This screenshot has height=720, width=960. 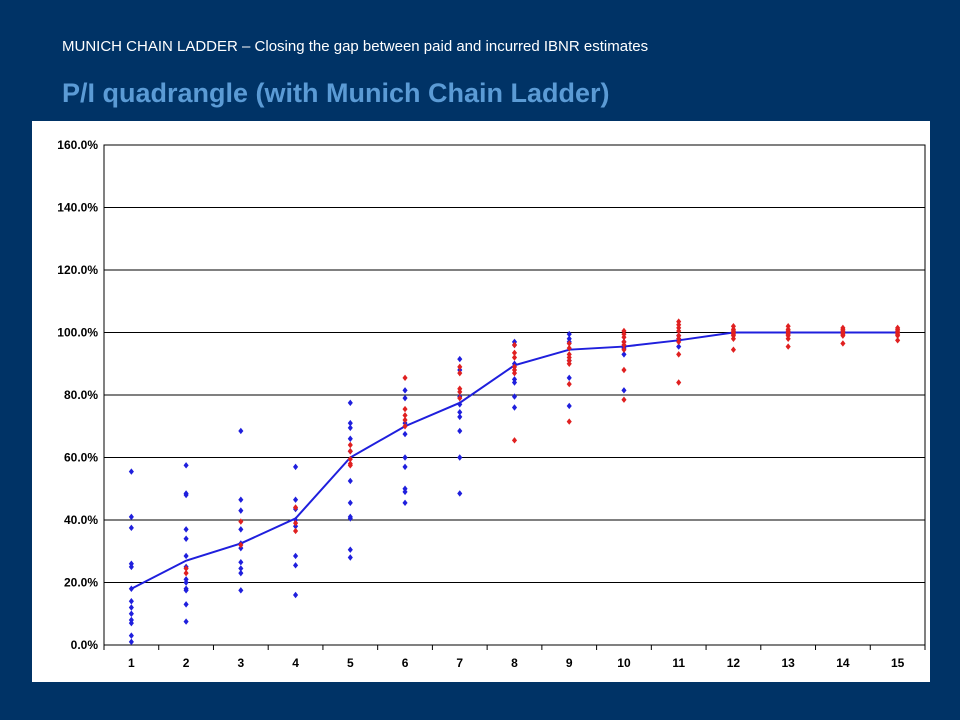 What do you see at coordinates (85, 645) in the screenshot?
I see `y-tick-label: 0.0%` at bounding box center [85, 645].